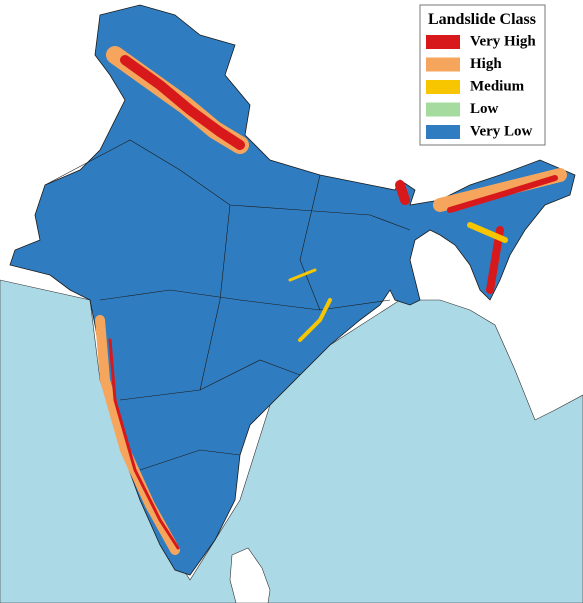 This screenshot has width=583, height=603. I want to click on legend-title: Landslide Class, so click(482, 19).